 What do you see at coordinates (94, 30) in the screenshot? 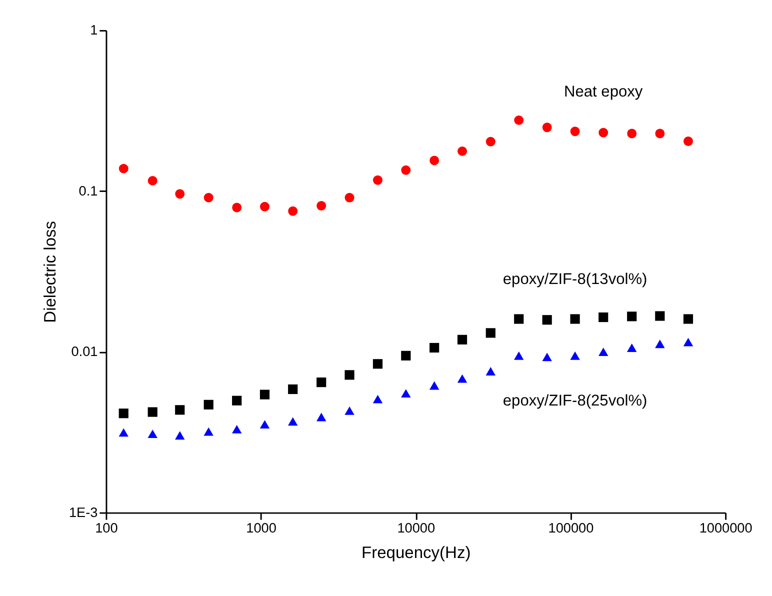
I see `y-tick-label: 1` at bounding box center [94, 30].